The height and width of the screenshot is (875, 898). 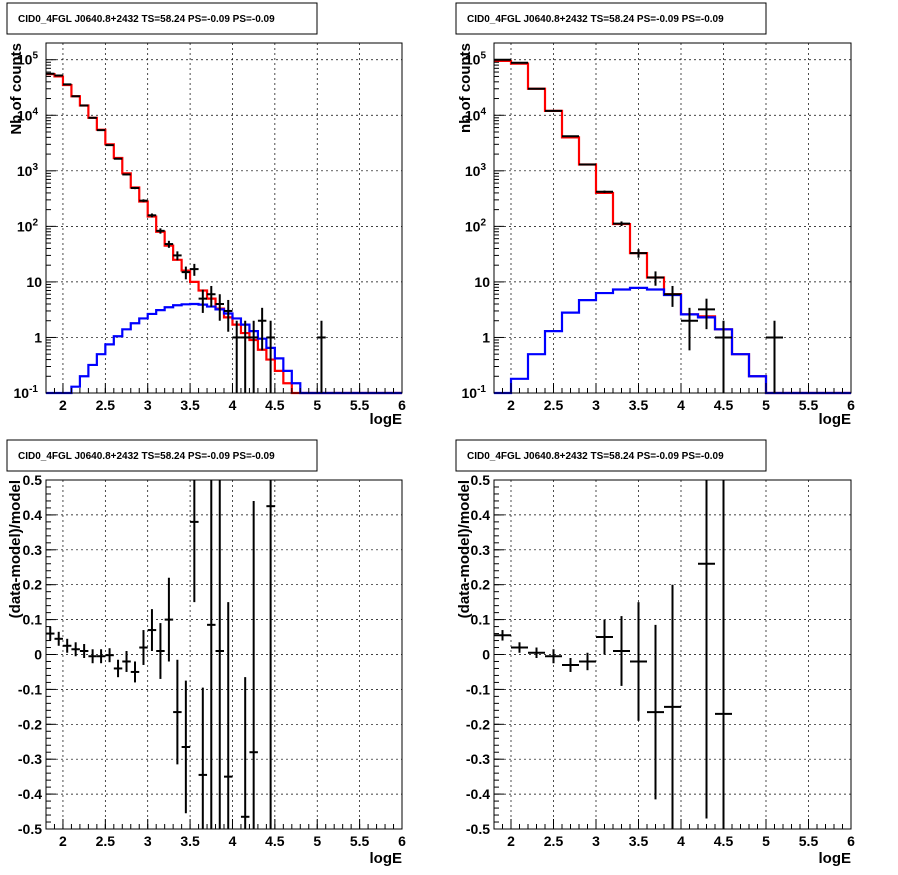 I want to click on y-tick-label: 0.3, so click(x=33, y=550).